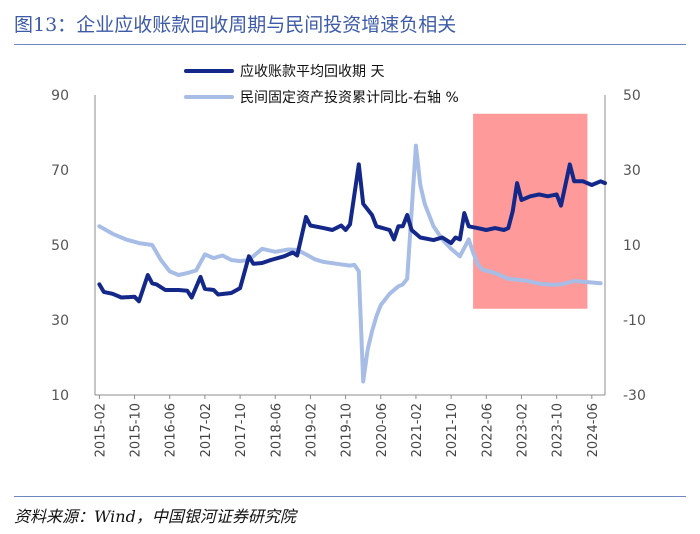 The image size is (700, 534). Describe the element at coordinates (60, 96) in the screenshot. I see `left-tick-label: 90` at that location.